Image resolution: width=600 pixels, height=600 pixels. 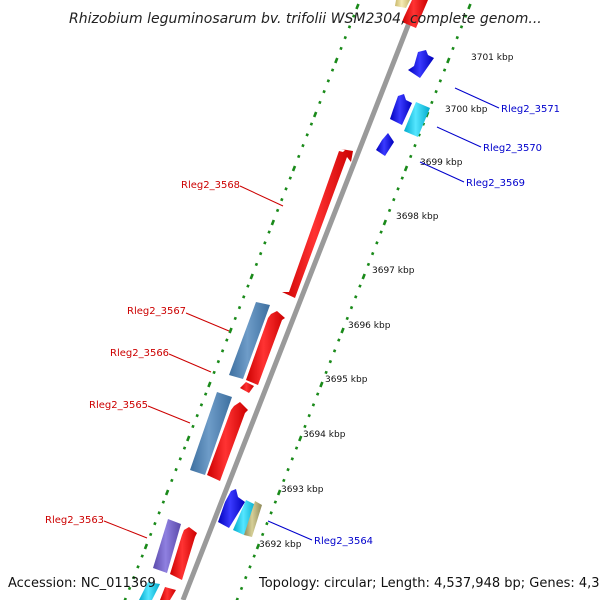 I want to click on gene-bottom-cyan, so click(x=149, y=591).